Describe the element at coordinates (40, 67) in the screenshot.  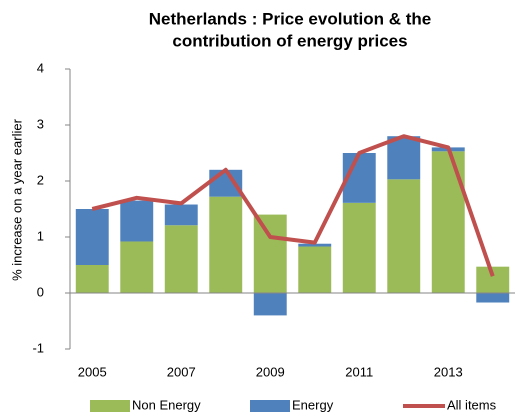
I see `y-tick-label: 4` at that location.